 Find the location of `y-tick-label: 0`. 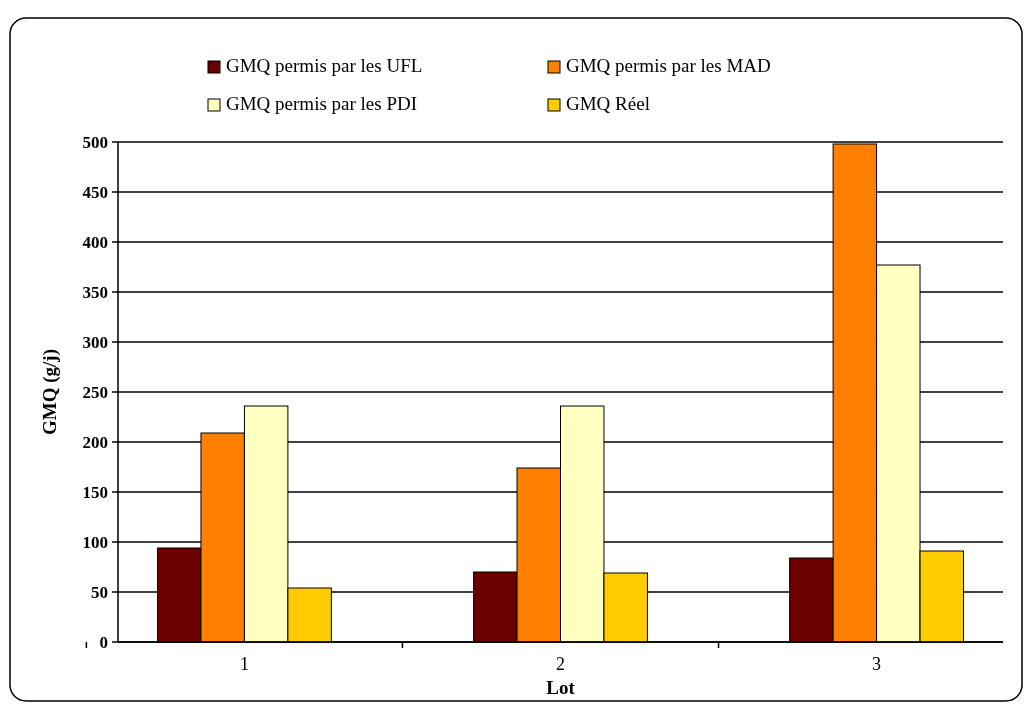

y-tick-label: 0 is located at coordinates (103, 642).